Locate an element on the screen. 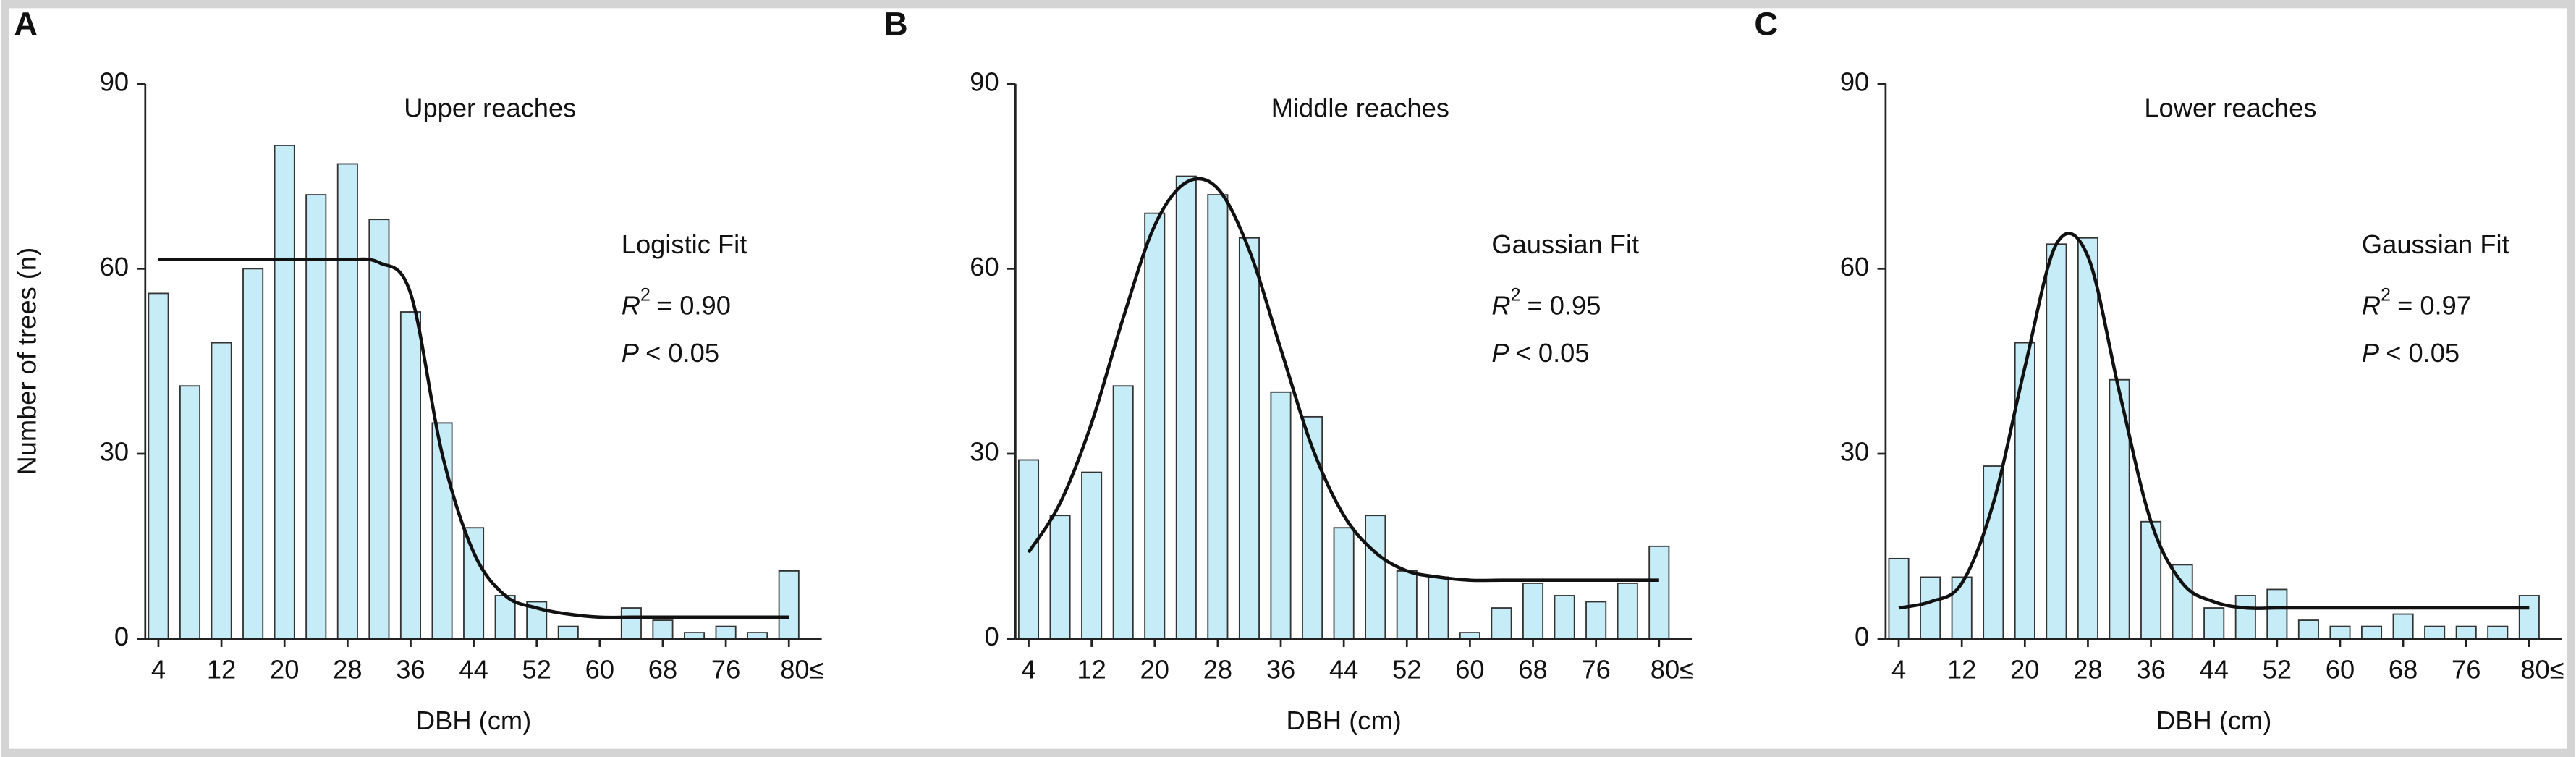  panel-letter: A is located at coordinates (26, 23).